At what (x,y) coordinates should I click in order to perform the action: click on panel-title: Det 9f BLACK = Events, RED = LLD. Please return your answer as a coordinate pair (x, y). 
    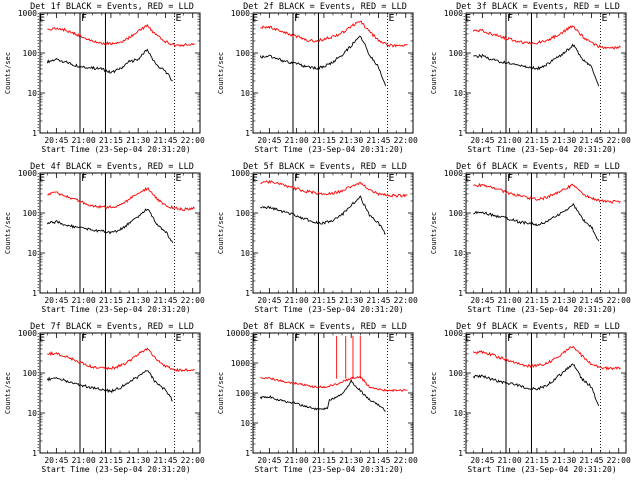
    Looking at the image, I should click on (538, 327).